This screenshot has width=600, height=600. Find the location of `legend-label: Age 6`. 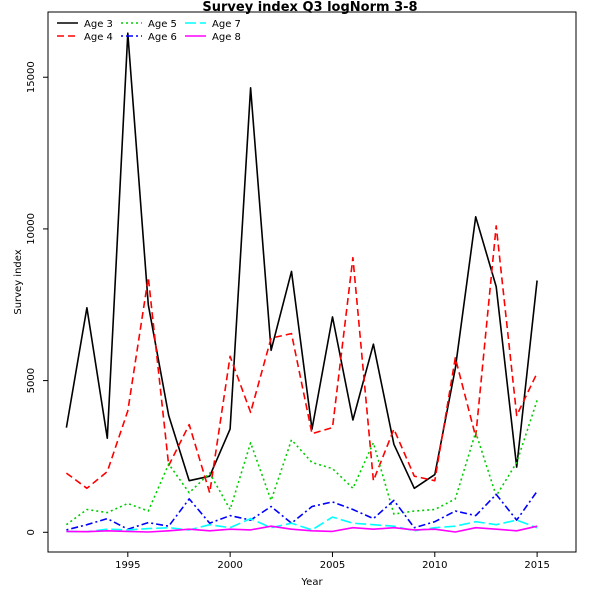

legend-label: Age 6 is located at coordinates (162, 37).